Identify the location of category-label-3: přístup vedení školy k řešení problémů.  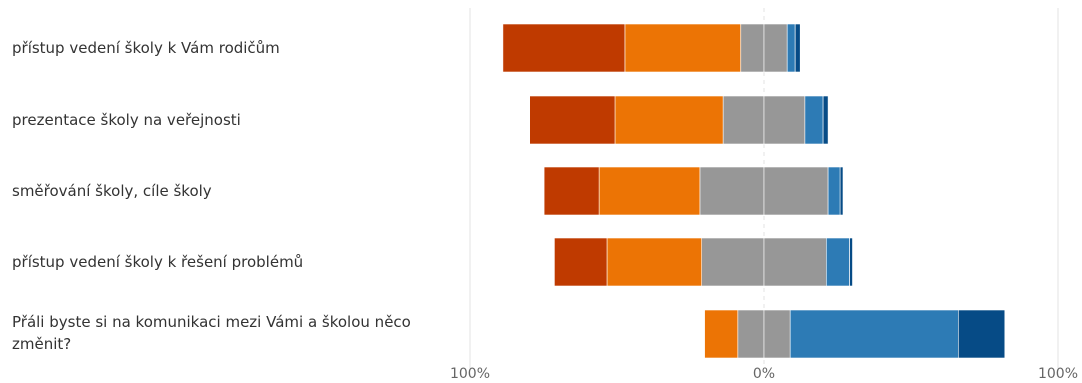
(158, 262).